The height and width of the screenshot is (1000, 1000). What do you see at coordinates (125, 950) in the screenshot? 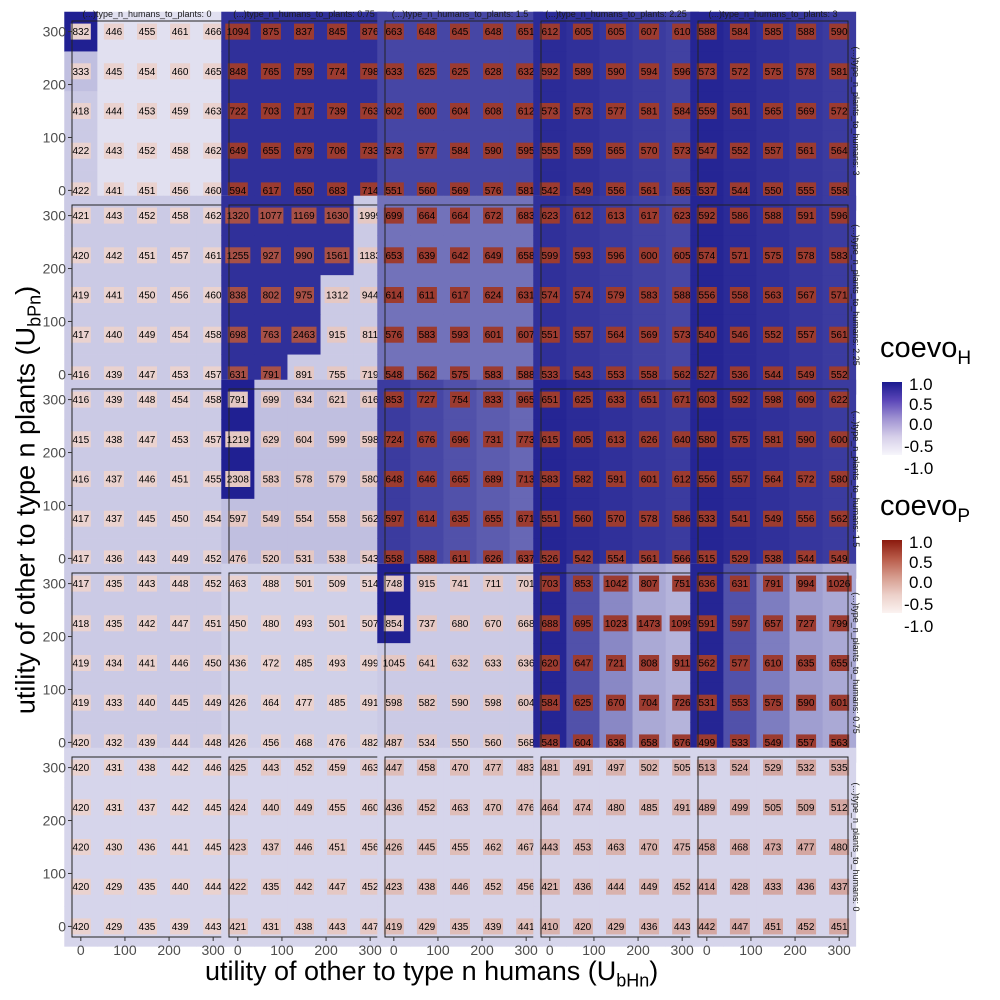
I see `x-axis-tick-label: 100` at bounding box center [125, 950].